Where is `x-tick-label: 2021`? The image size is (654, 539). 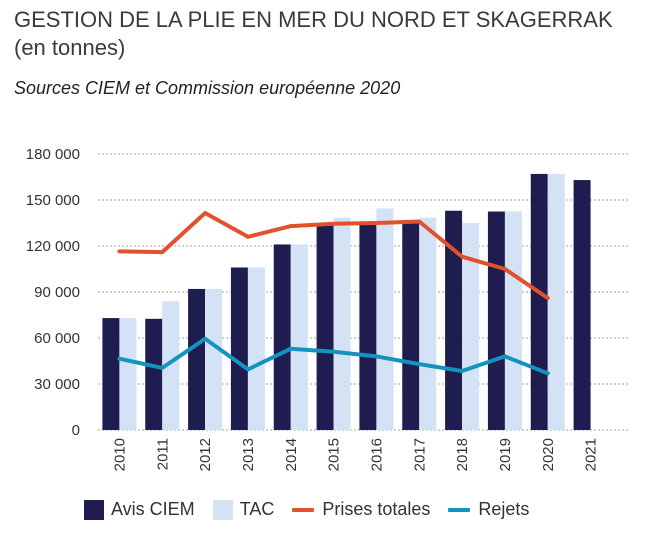
x-tick-label: 2021 is located at coordinates (591, 454).